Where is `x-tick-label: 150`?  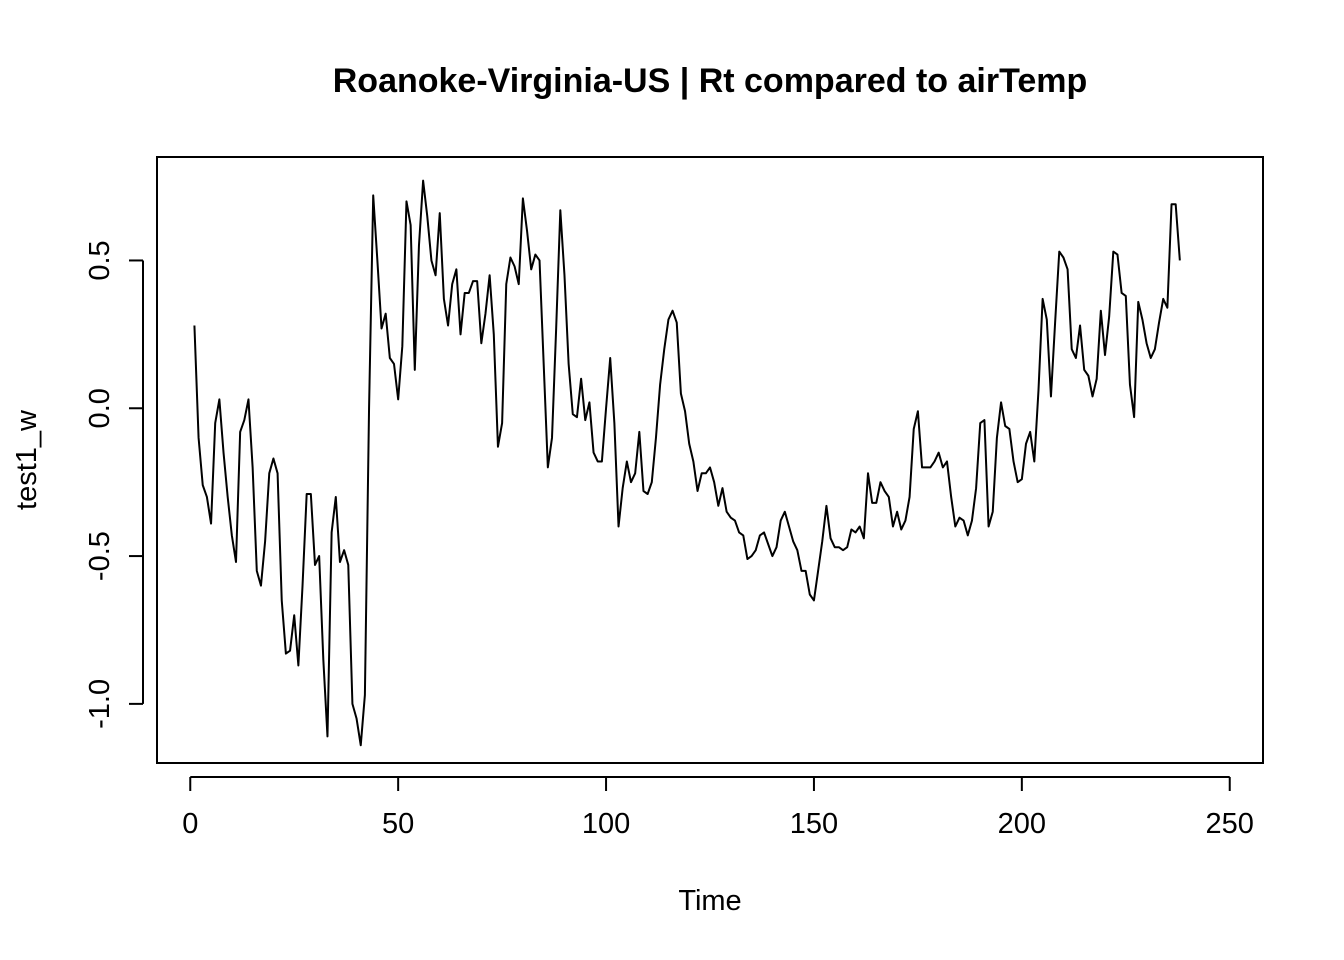
x-tick-label: 150 is located at coordinates (814, 824).